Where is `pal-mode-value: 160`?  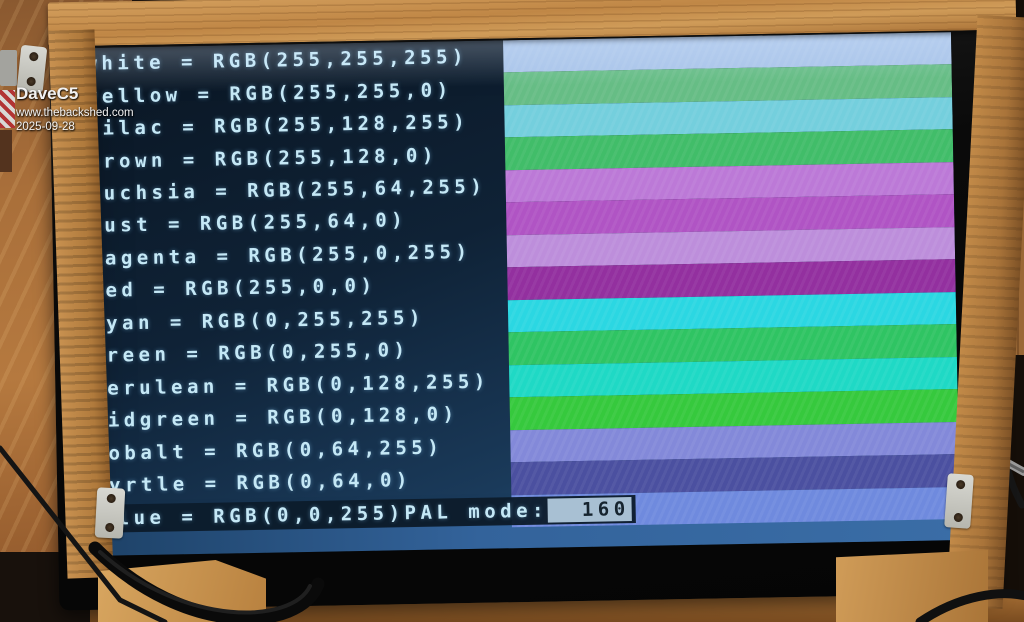
pal-mode-value: 160 is located at coordinates (589, 509).